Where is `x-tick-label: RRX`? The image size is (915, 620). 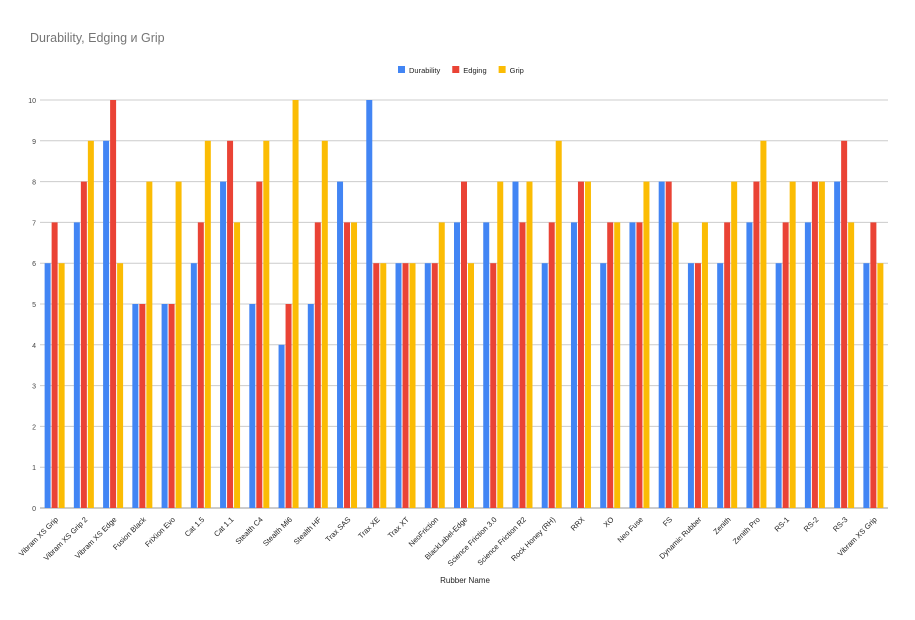
x-tick-label: RRX is located at coordinates (578, 524).